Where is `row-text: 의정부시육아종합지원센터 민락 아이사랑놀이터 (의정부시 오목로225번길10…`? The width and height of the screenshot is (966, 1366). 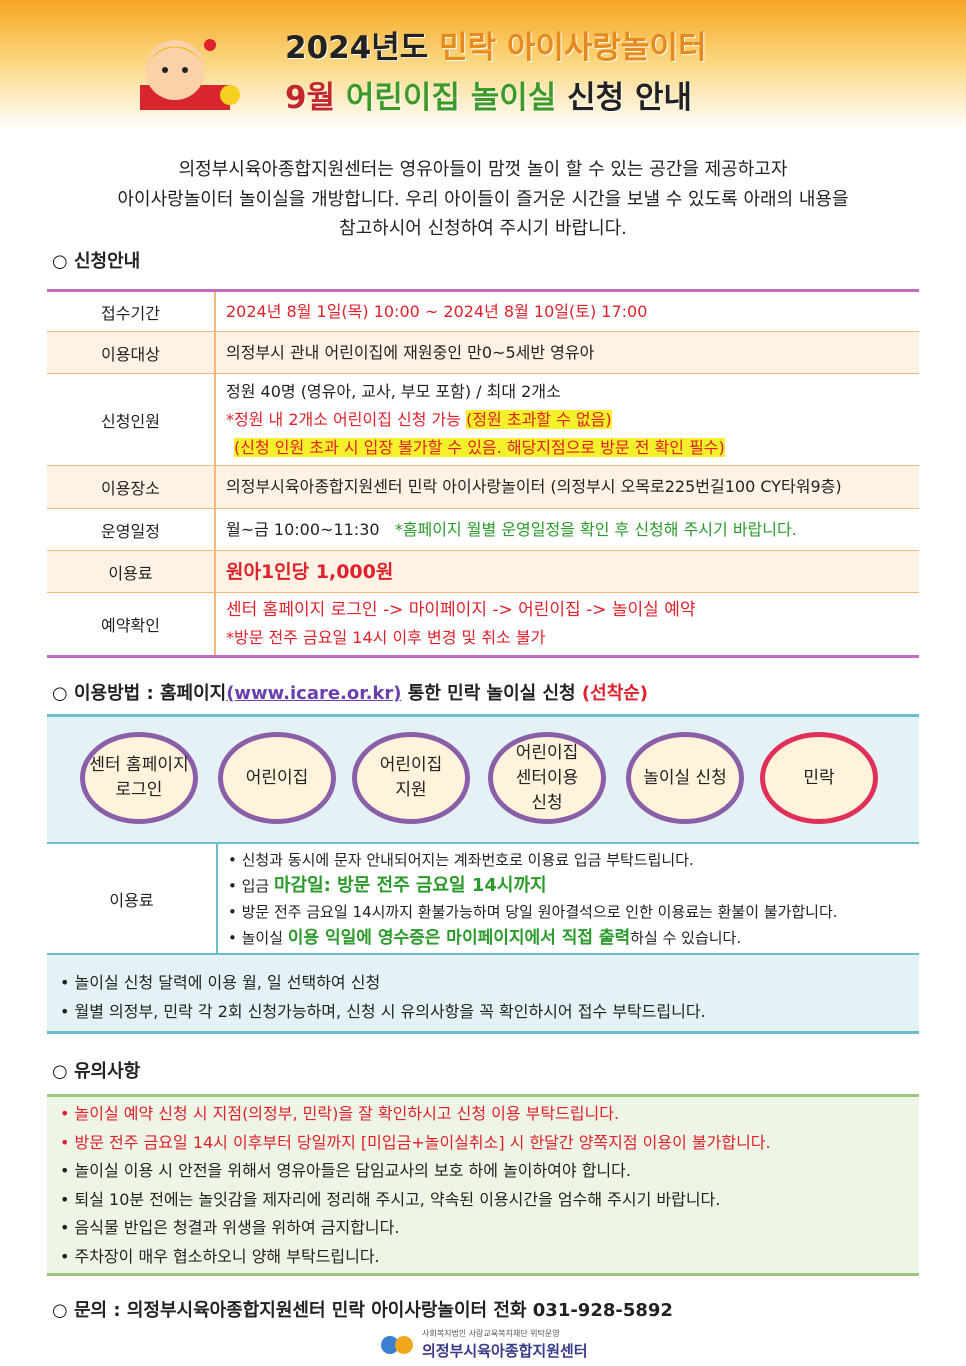 row-text: 의정부시육아종합지원센터 민락 아이사랑놀이터 (의정부시 오목로225번길10… is located at coordinates (534, 486).